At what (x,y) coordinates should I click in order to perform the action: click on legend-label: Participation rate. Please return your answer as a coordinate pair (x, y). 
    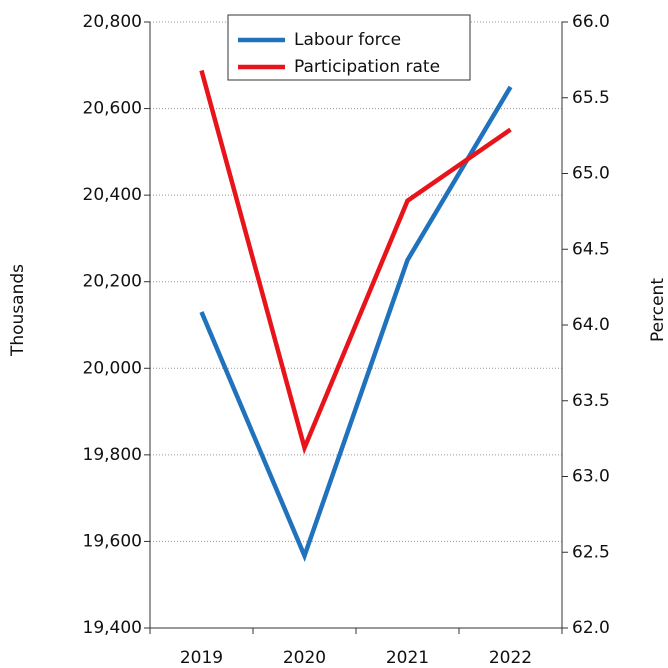
    Looking at the image, I should click on (367, 67).